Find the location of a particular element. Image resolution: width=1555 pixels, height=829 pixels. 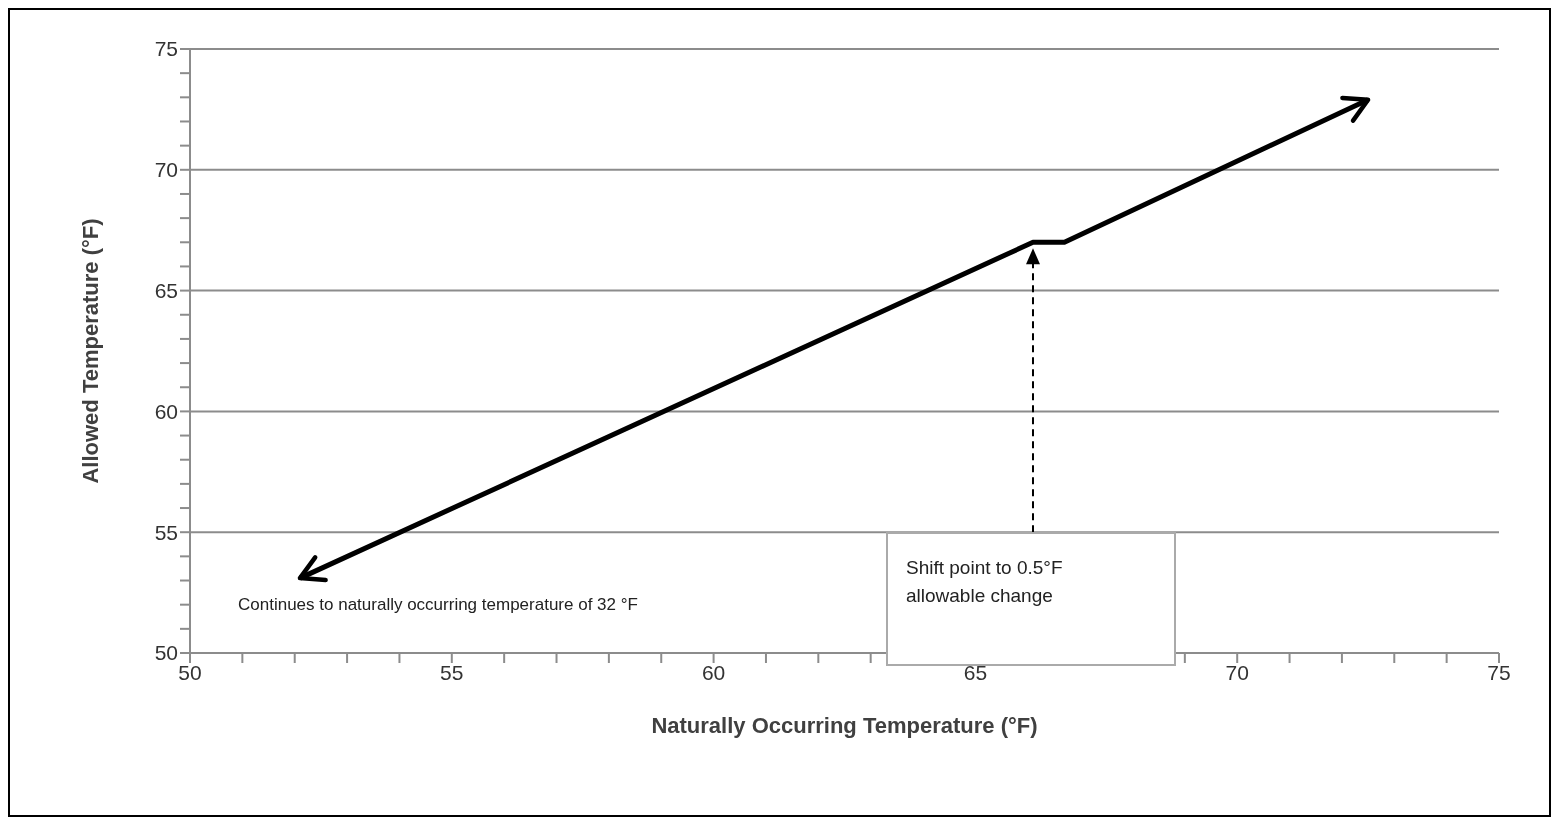

x-tick-label: 60 is located at coordinates (713, 672).